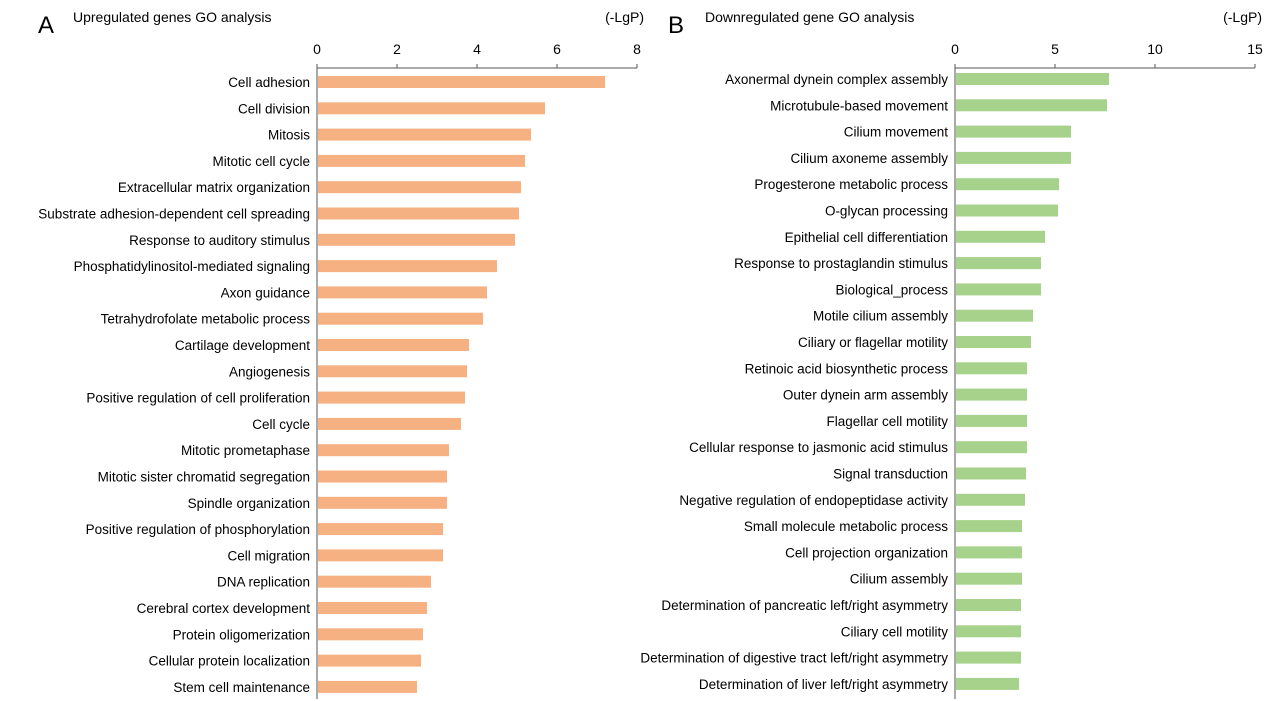 The image size is (1269, 701). What do you see at coordinates (192, 266) in the screenshot?
I see `panel-a-category-label: Phosphatidylinositol-mediated signaling` at bounding box center [192, 266].